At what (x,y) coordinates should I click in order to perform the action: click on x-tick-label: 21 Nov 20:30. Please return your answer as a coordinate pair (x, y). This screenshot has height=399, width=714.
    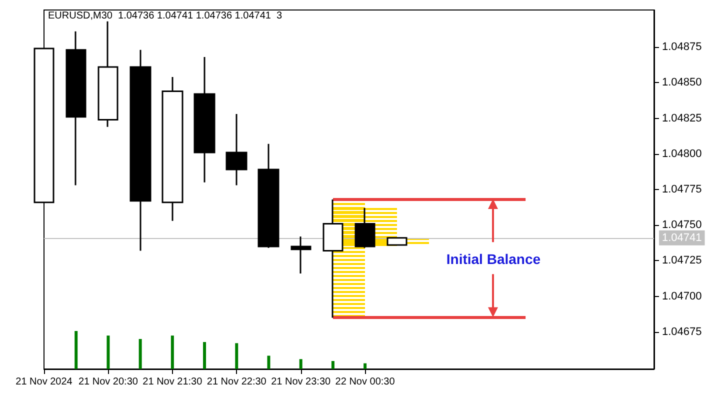
    Looking at the image, I should click on (108, 382).